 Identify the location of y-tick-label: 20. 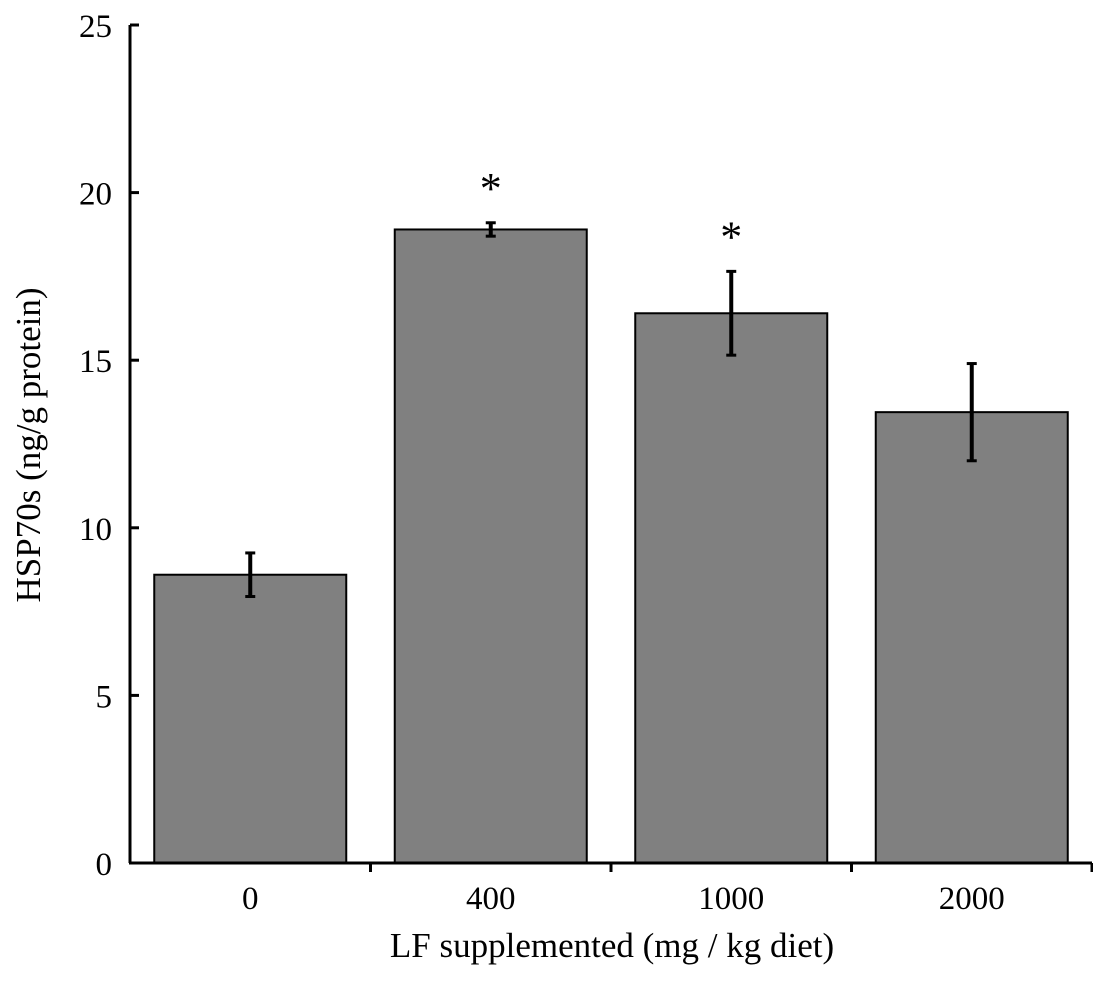
(95, 195).